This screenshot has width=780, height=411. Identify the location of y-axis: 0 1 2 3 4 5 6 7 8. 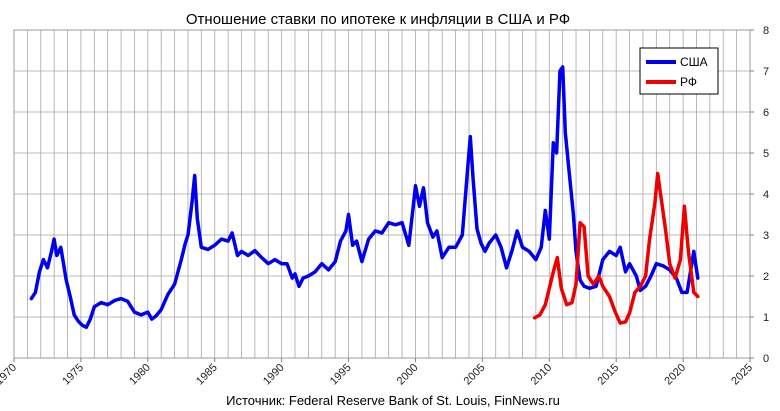
(759, 195).